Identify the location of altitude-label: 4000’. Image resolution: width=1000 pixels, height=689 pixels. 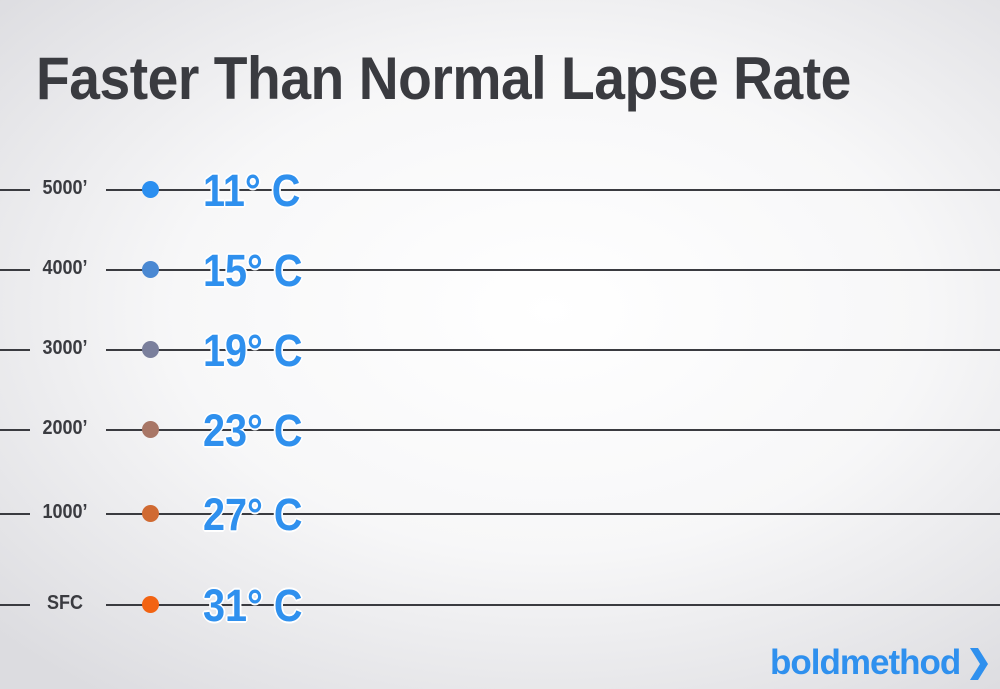
(65, 268).